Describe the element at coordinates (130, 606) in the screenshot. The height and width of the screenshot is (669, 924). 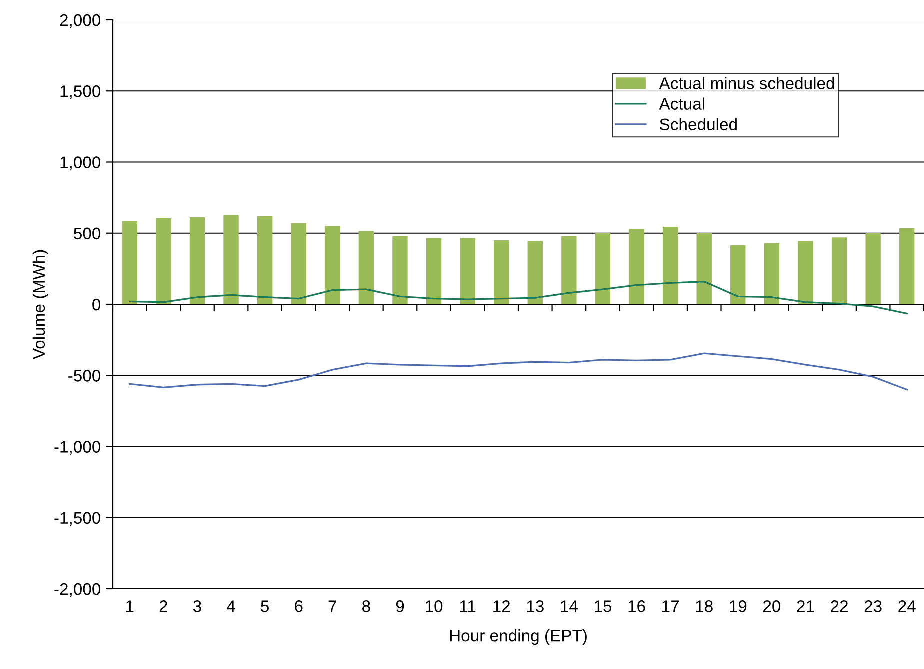
I see `x-tick-label: 1` at that location.